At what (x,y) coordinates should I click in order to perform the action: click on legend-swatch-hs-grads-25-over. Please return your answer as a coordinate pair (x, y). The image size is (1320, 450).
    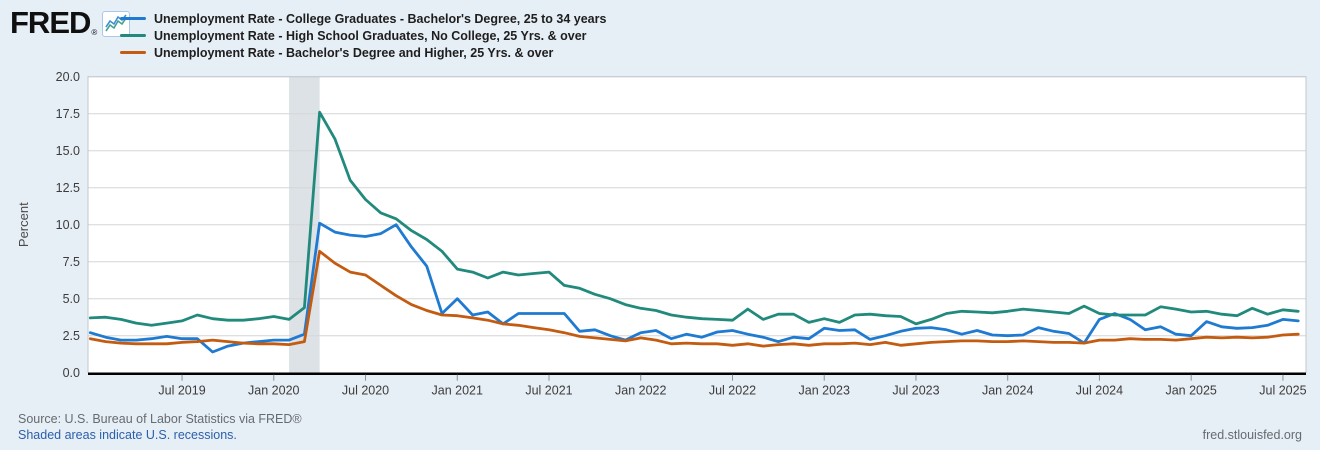
    Looking at the image, I should click on (133, 35).